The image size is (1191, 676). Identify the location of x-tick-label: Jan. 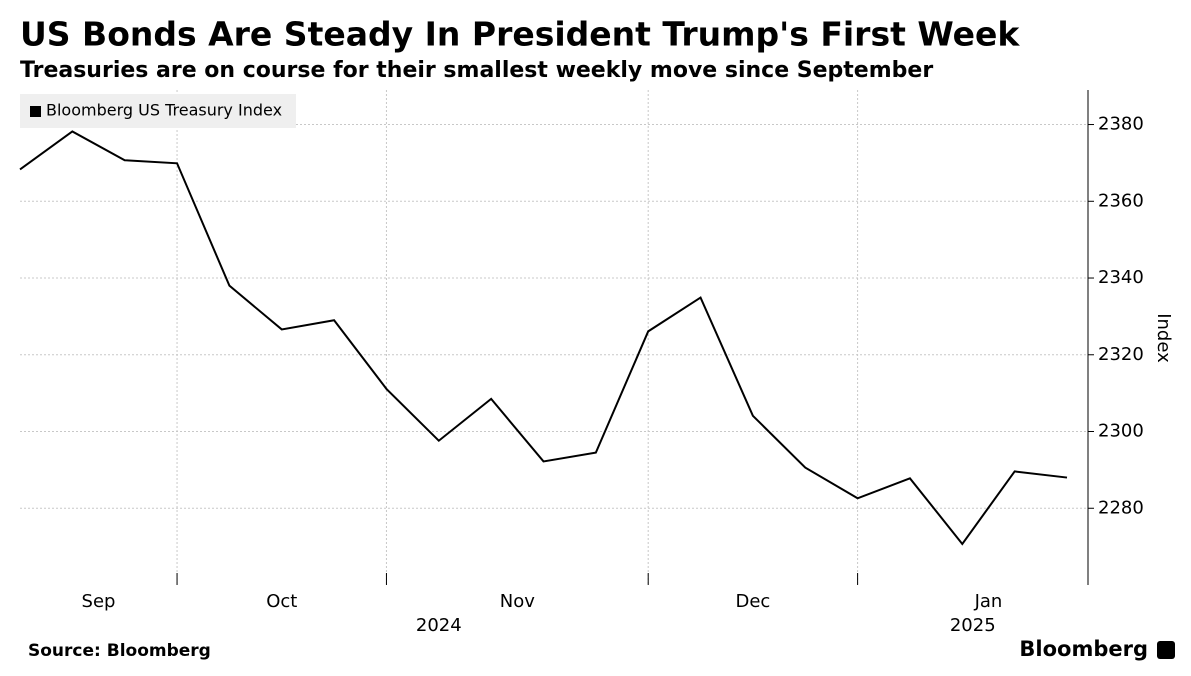
(988, 601).